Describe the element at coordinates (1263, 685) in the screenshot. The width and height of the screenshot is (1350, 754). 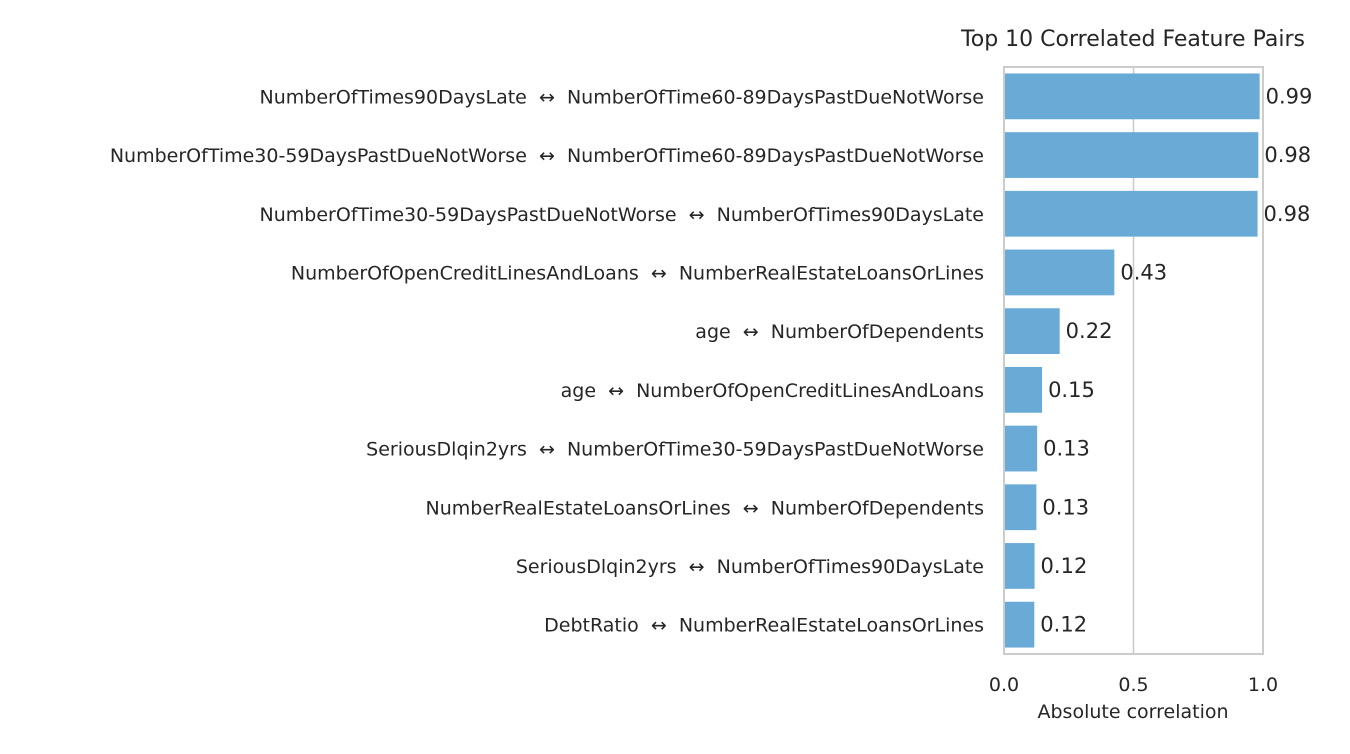
I see `x-tick-label: 1.0` at that location.